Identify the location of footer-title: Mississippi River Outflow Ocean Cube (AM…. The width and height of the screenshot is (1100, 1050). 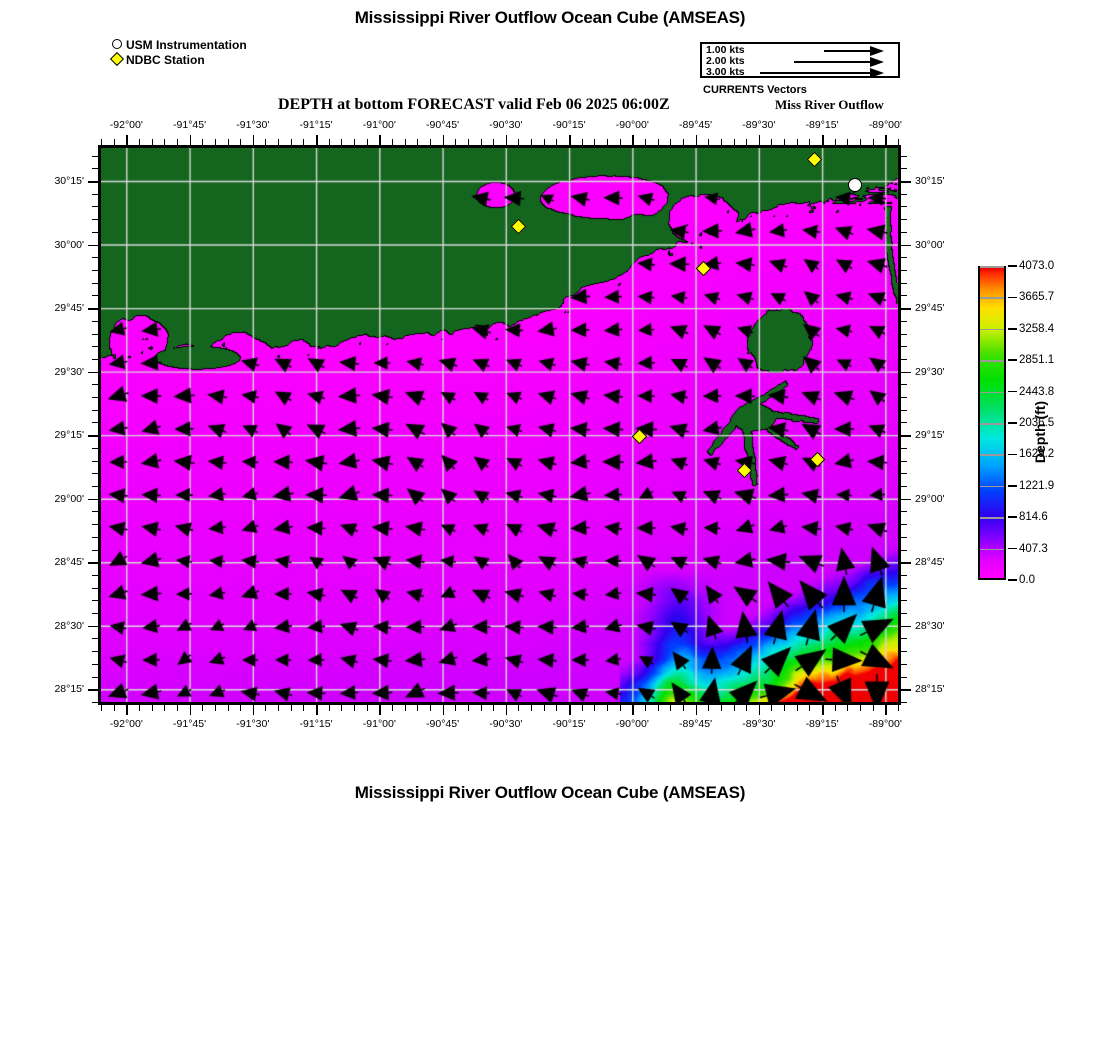
(550, 792).